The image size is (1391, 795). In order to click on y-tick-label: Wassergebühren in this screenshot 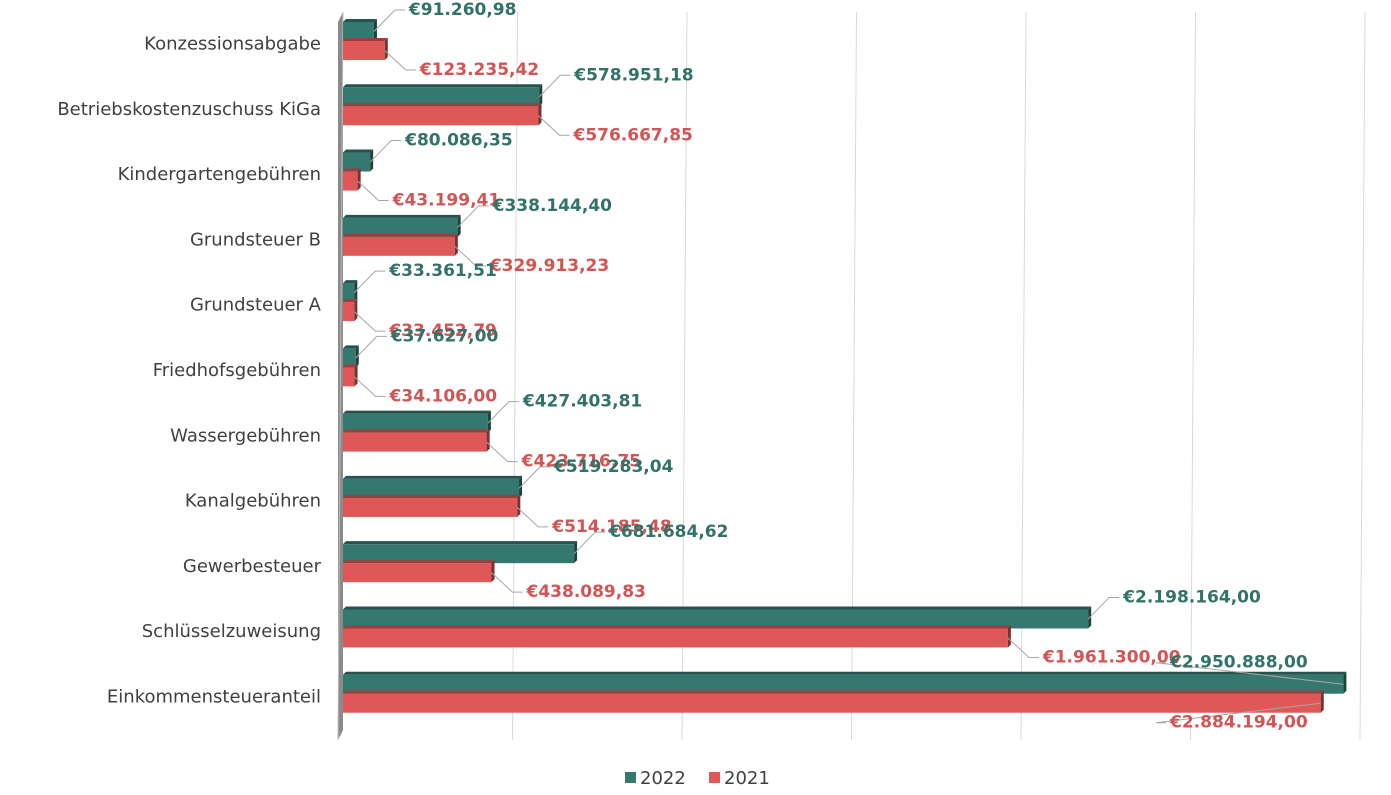, I will do `click(245, 435)`.